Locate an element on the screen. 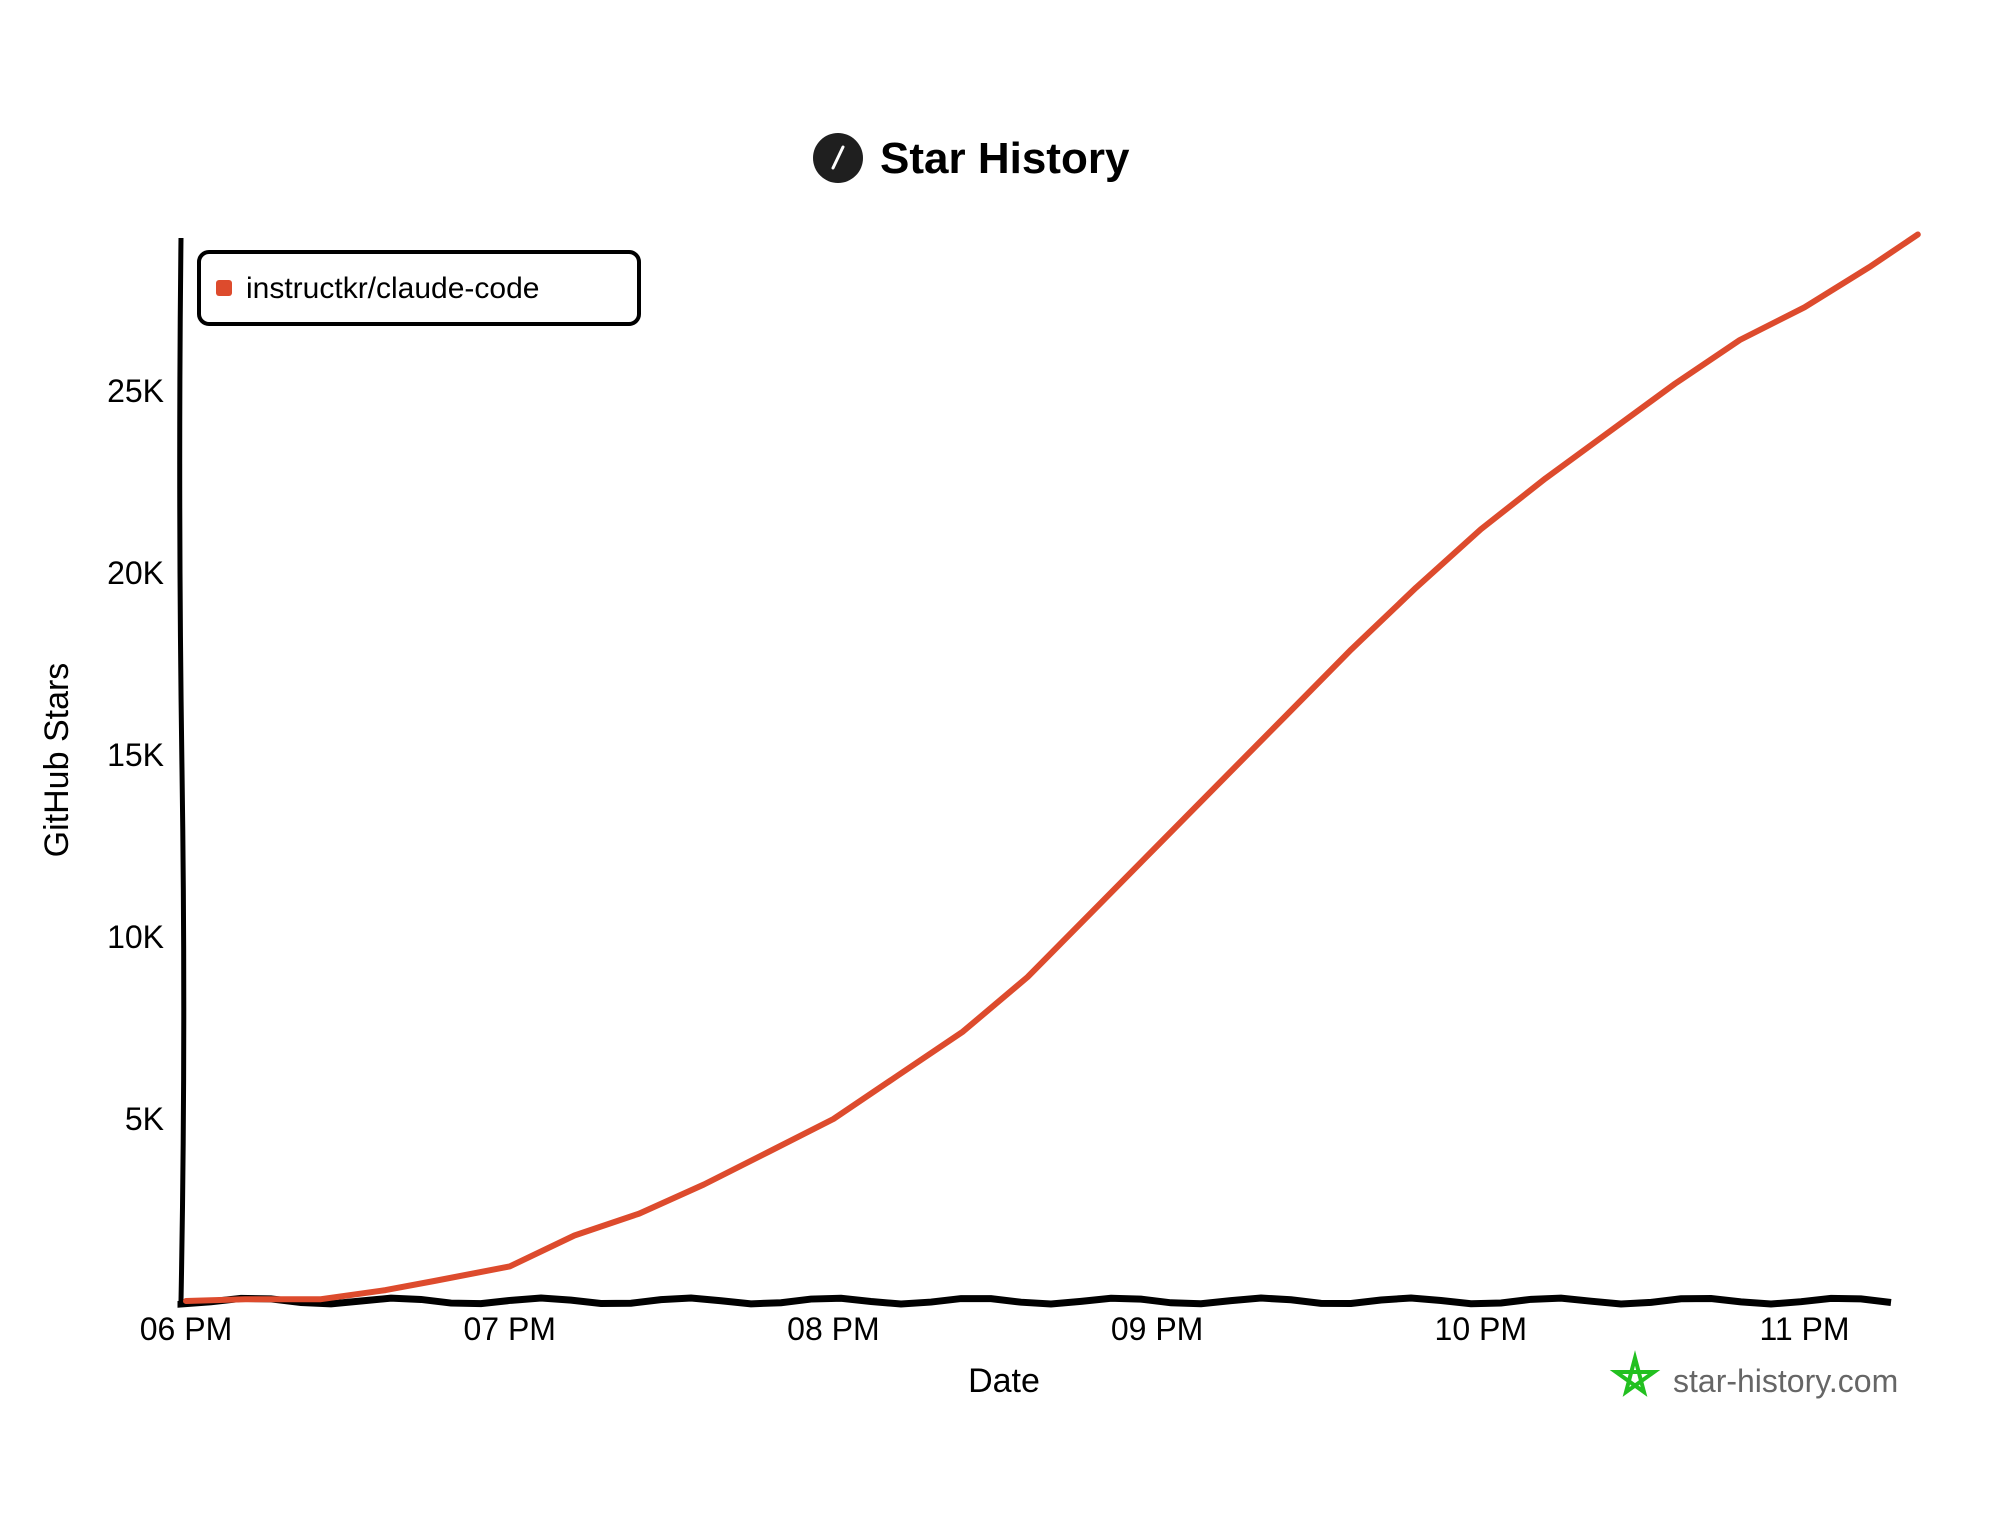 This screenshot has height=1533, width=2000. chart-title: Star History is located at coordinates (971, 158).